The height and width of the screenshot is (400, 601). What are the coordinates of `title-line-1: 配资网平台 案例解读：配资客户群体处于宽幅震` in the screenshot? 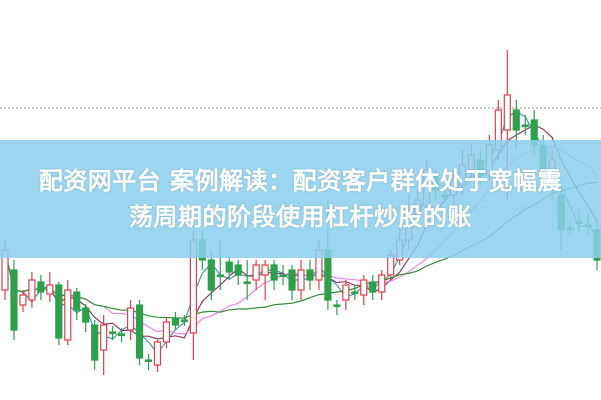 It's located at (300, 181).